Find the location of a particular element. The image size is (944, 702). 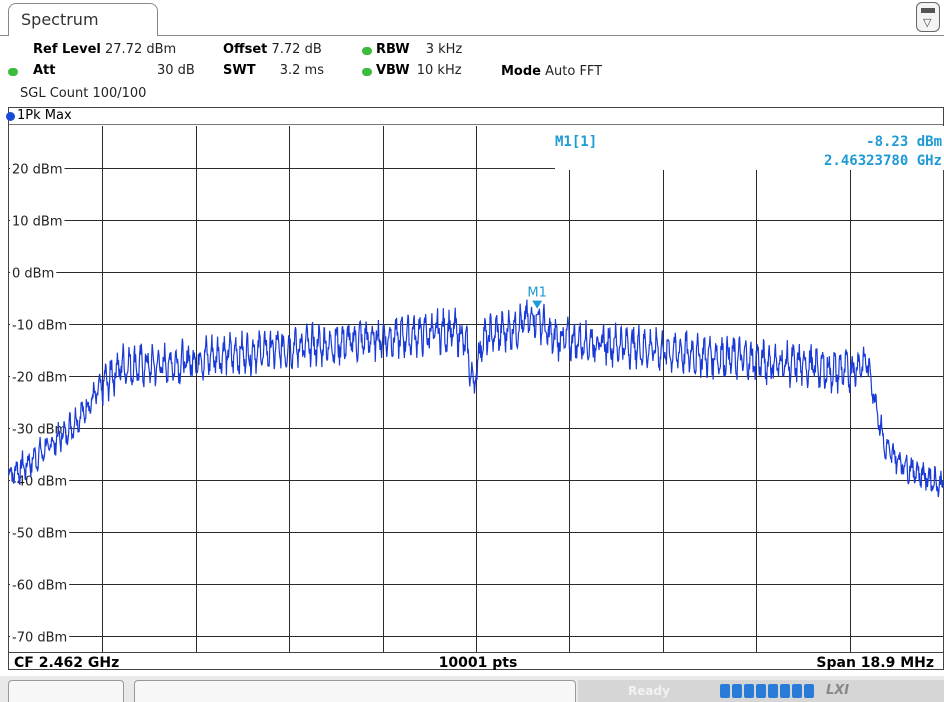

footer-center-frequency: CF 2.462 GHz is located at coordinates (66, 663).